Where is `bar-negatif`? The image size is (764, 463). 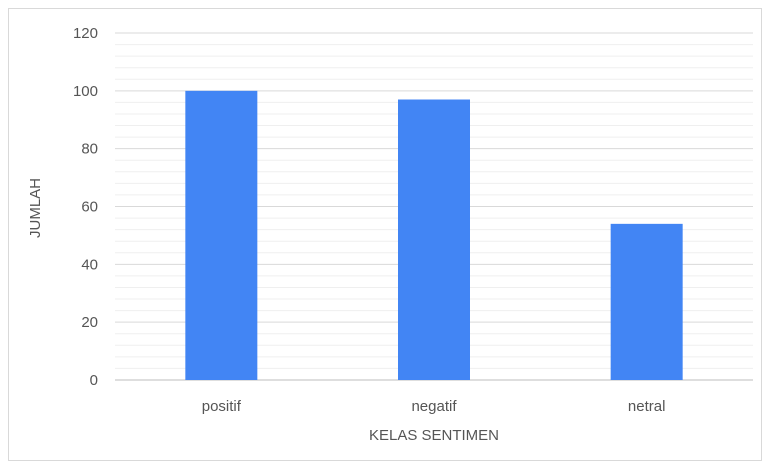 bar-negatif is located at coordinates (434, 239).